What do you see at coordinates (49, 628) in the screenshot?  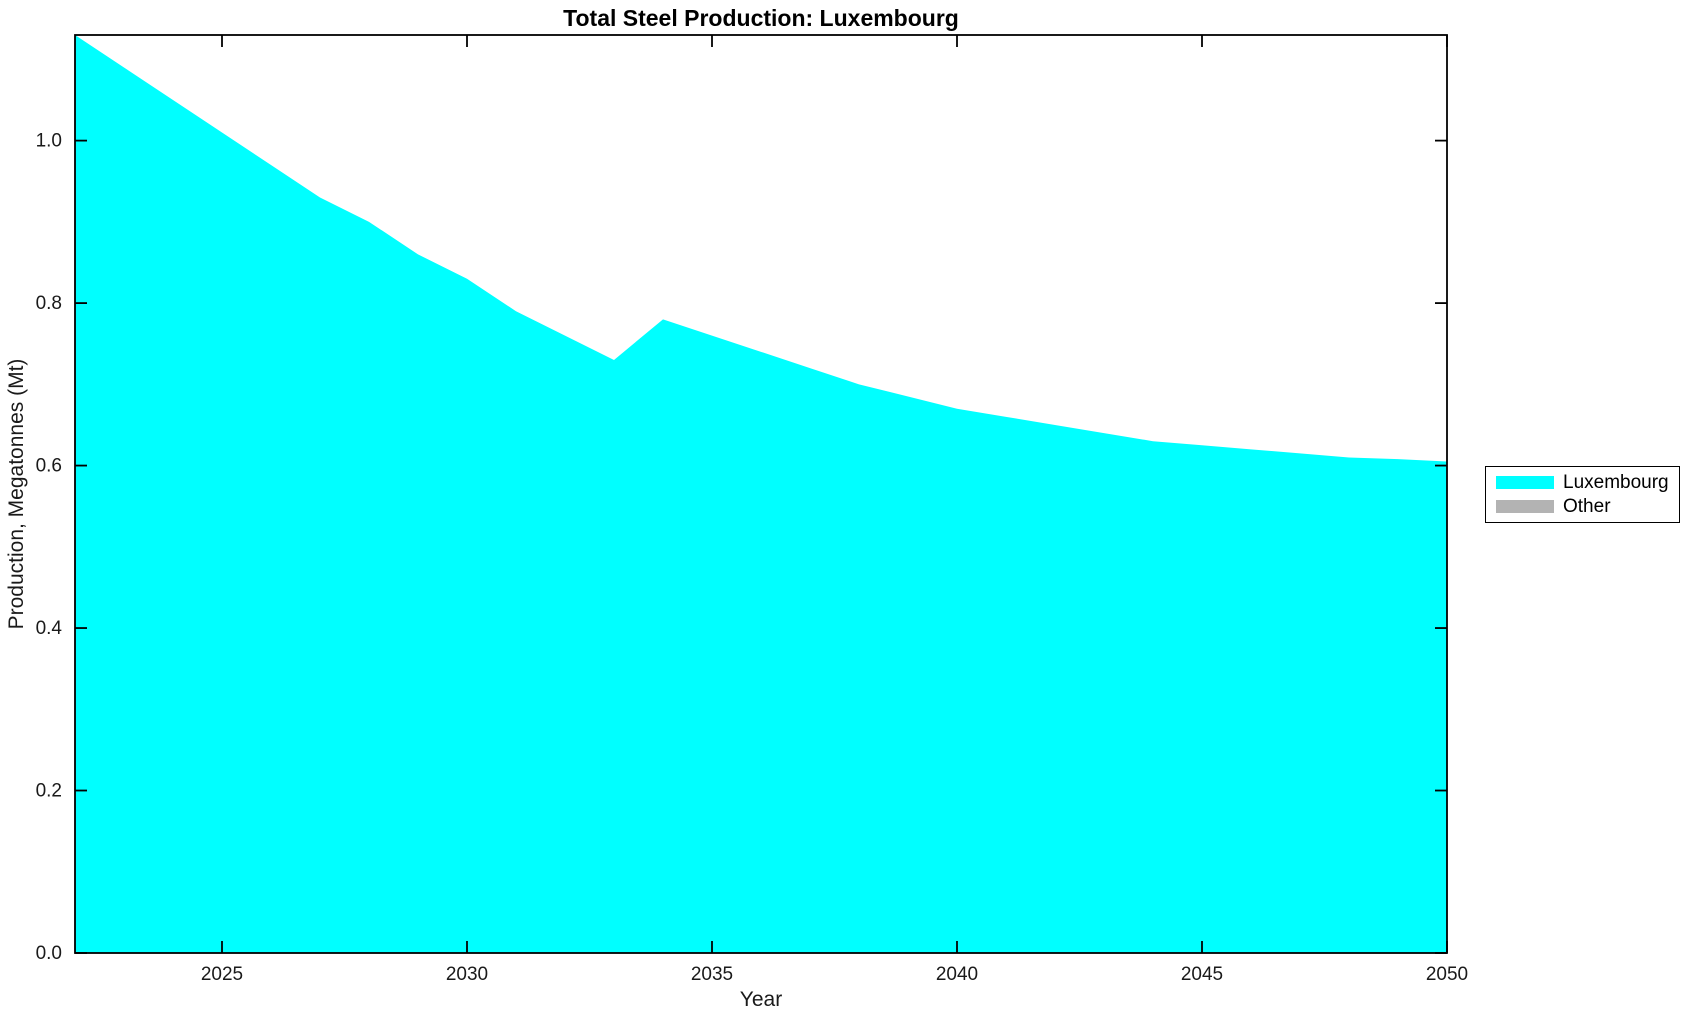 I see `y-tick-label: 0.4` at bounding box center [49, 628].